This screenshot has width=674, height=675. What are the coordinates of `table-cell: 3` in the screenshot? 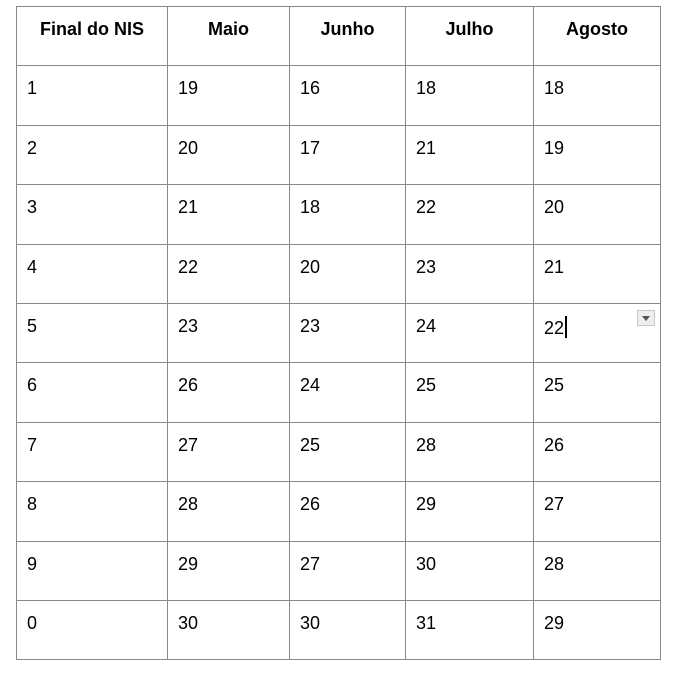 It's located at (92, 214).